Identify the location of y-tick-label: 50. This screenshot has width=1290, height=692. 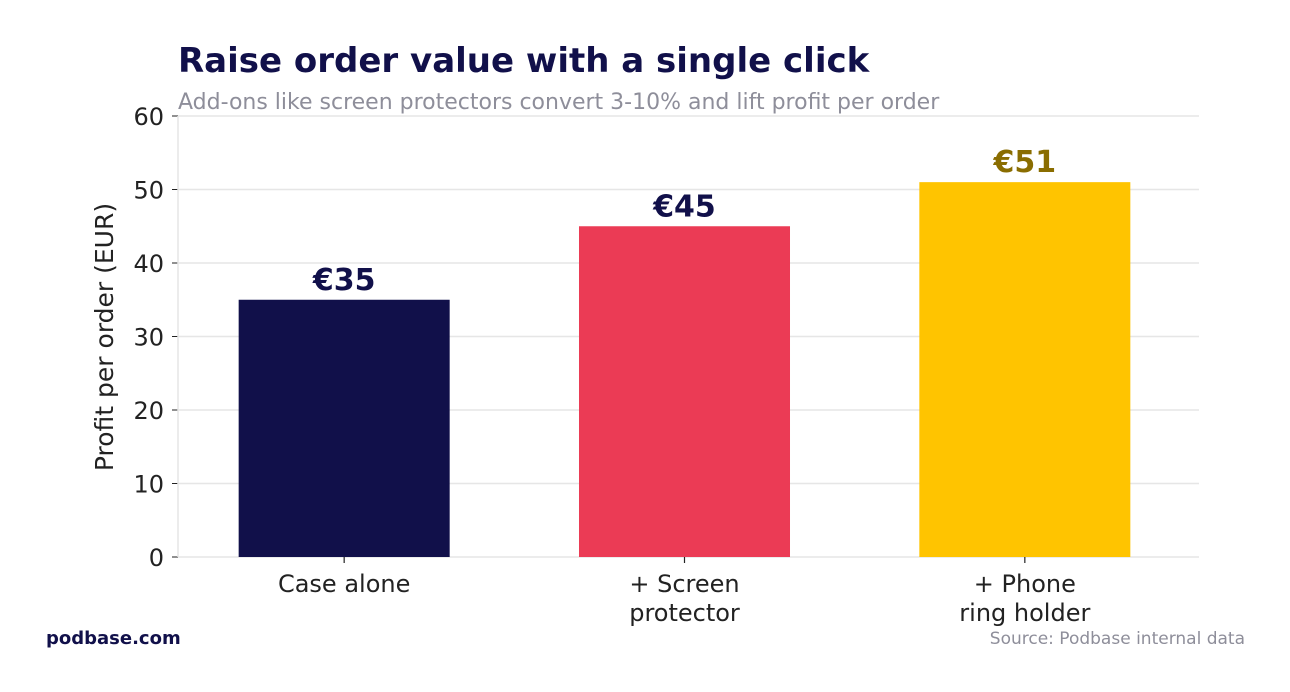
(148, 191).